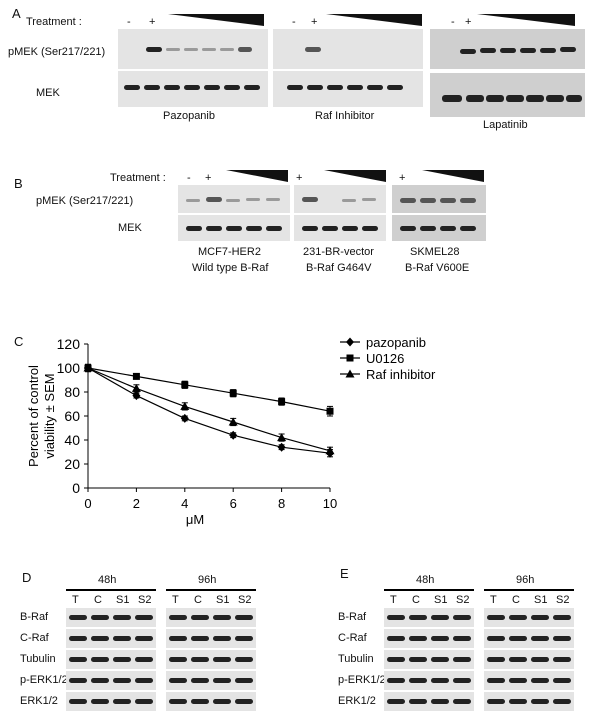 This screenshot has width=595, height=718. Describe the element at coordinates (69, 344) in the screenshot. I see `y-tick-label: 120` at that location.